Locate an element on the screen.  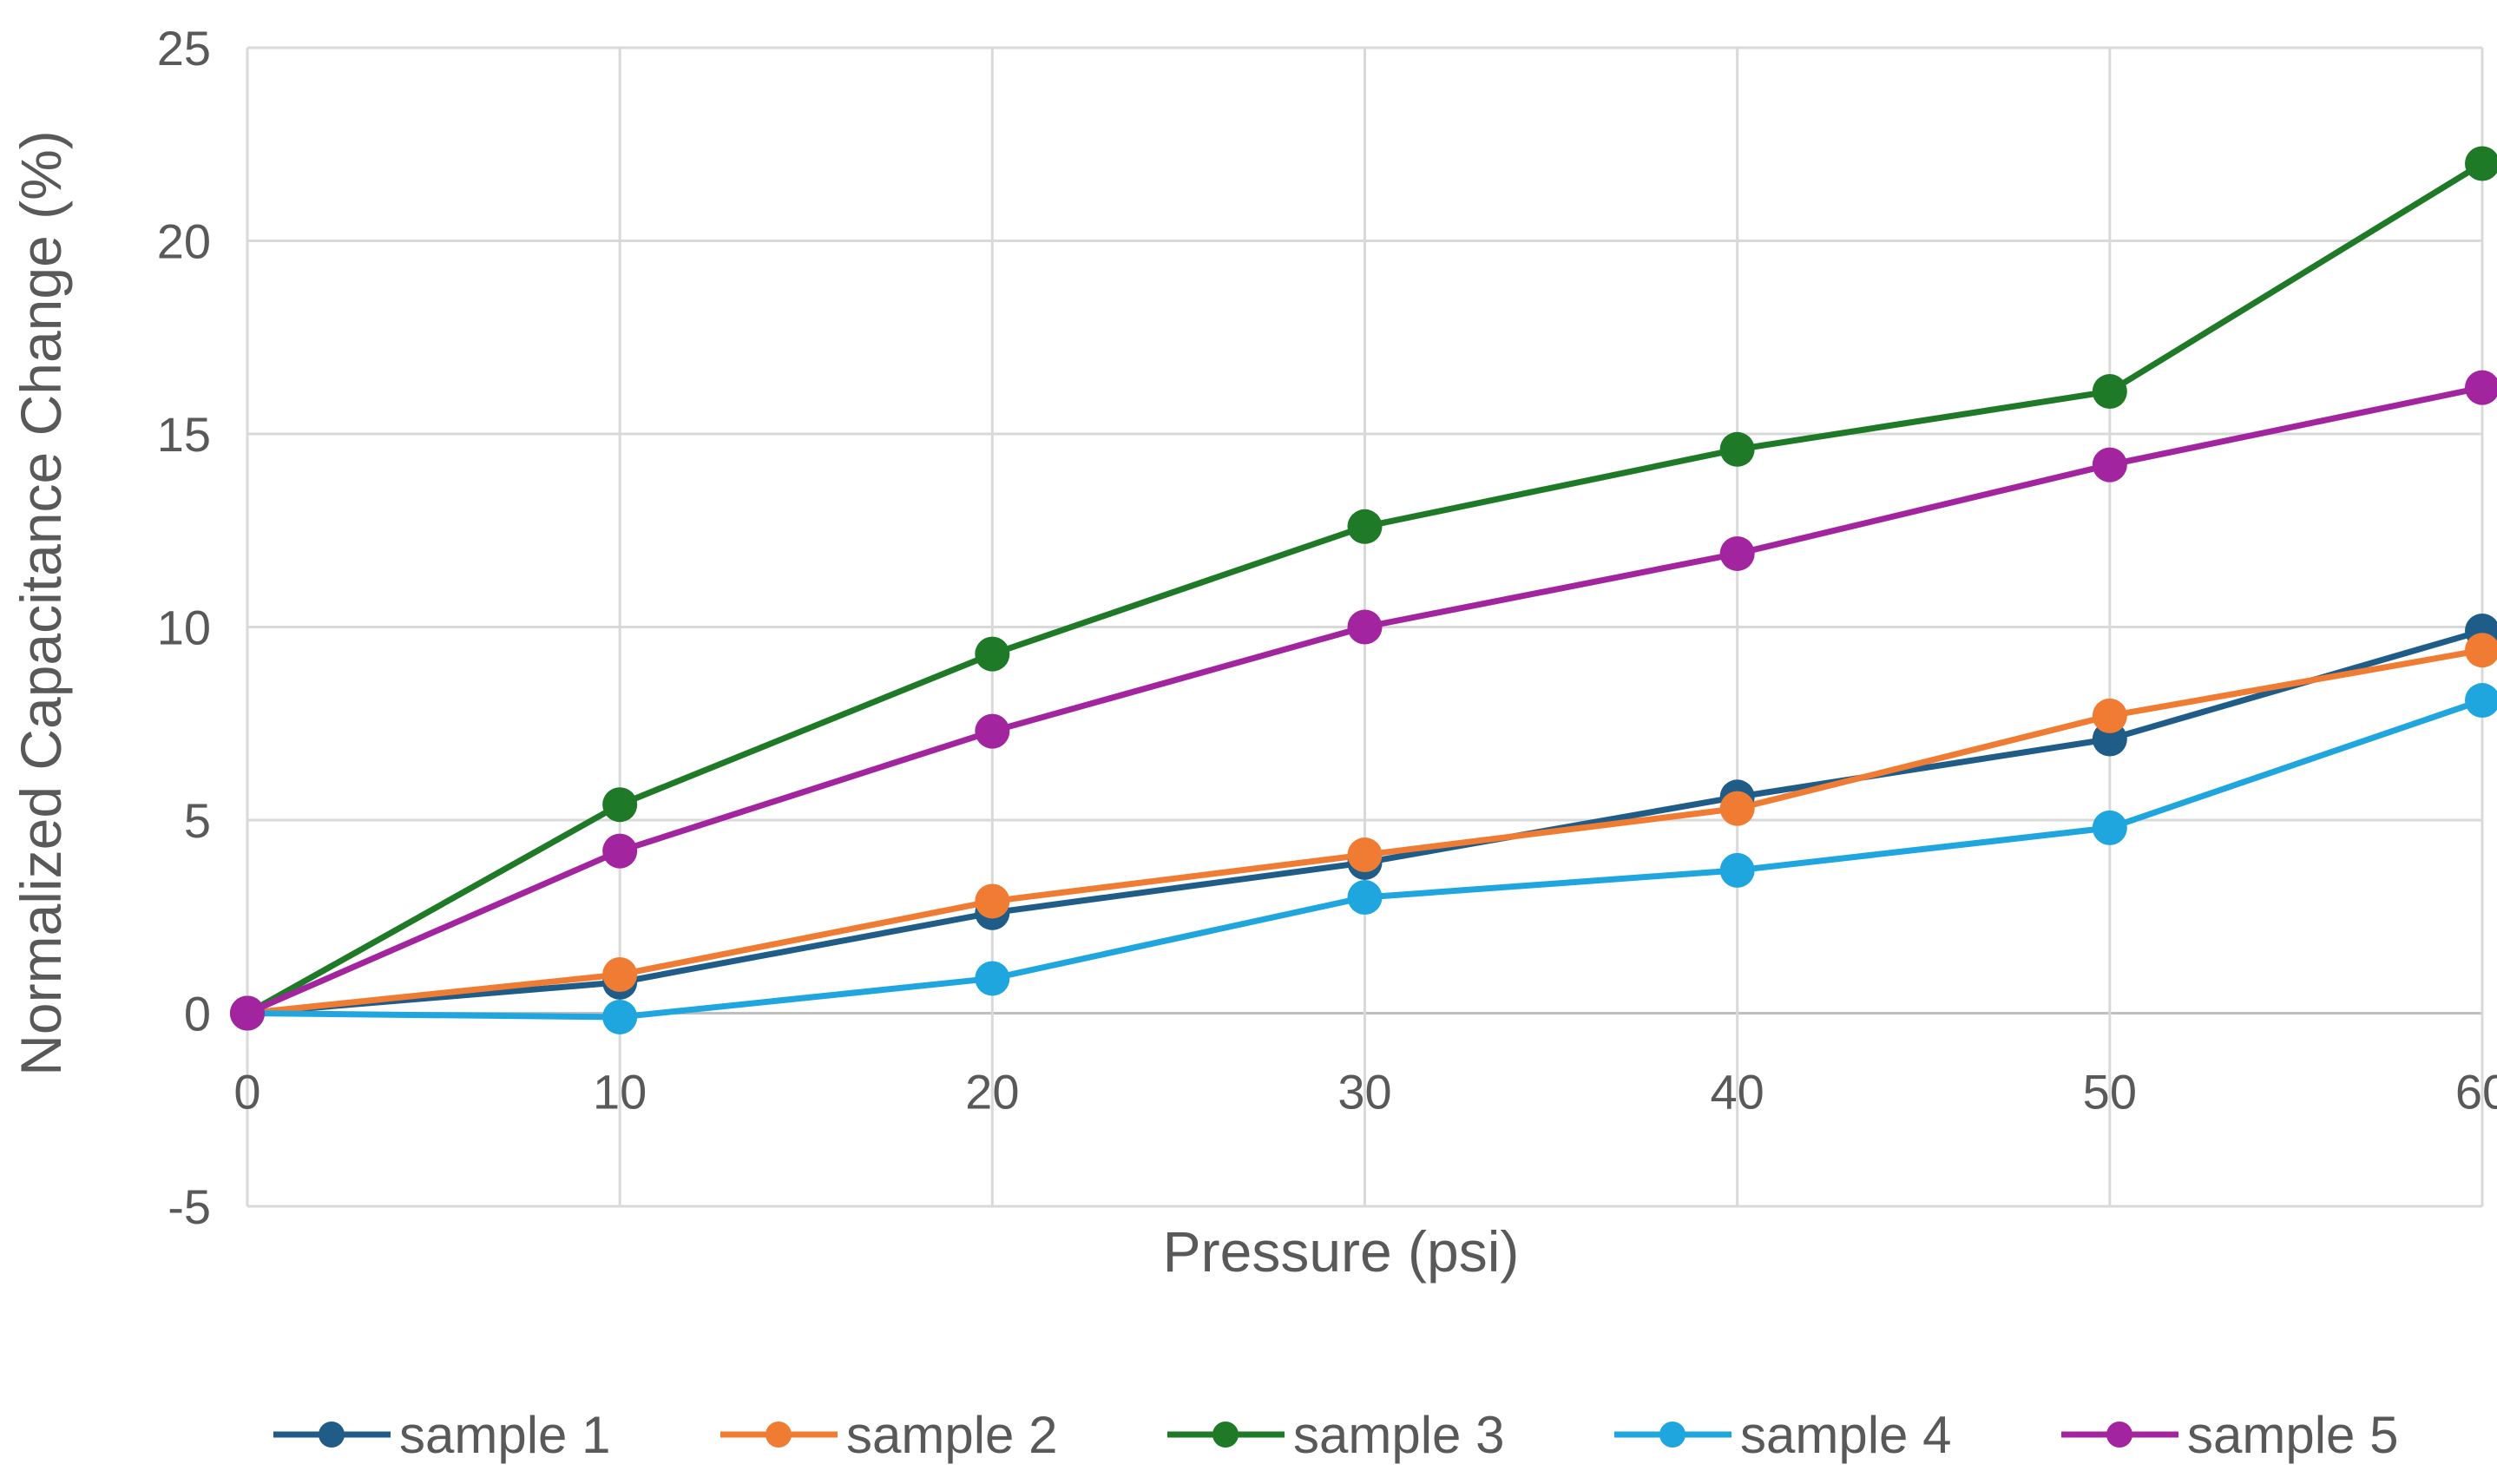
x-axis-title: Pressure (psi) is located at coordinates (1342, 1251).